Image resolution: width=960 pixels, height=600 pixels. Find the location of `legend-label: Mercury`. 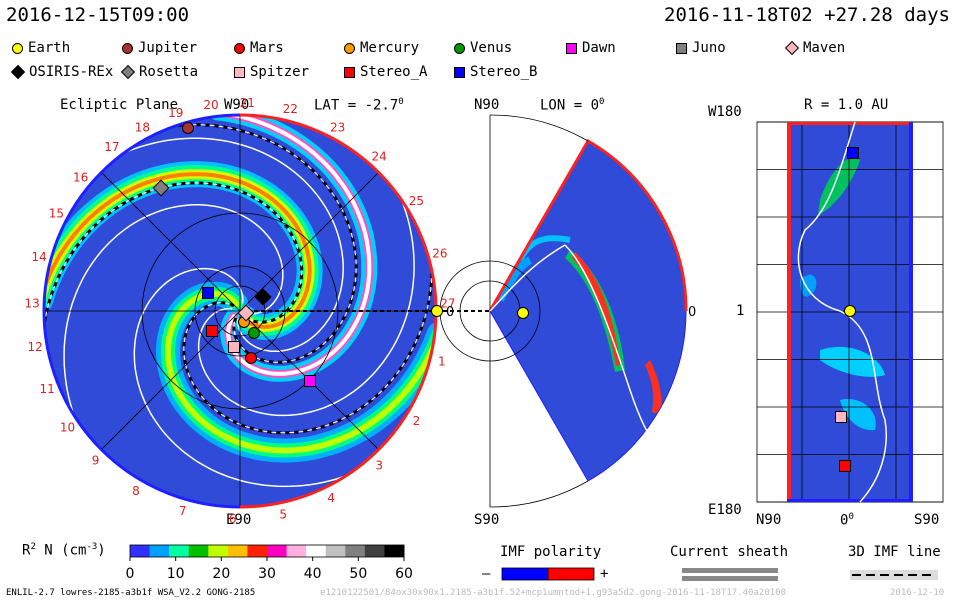

legend-label: Mercury is located at coordinates (390, 48).